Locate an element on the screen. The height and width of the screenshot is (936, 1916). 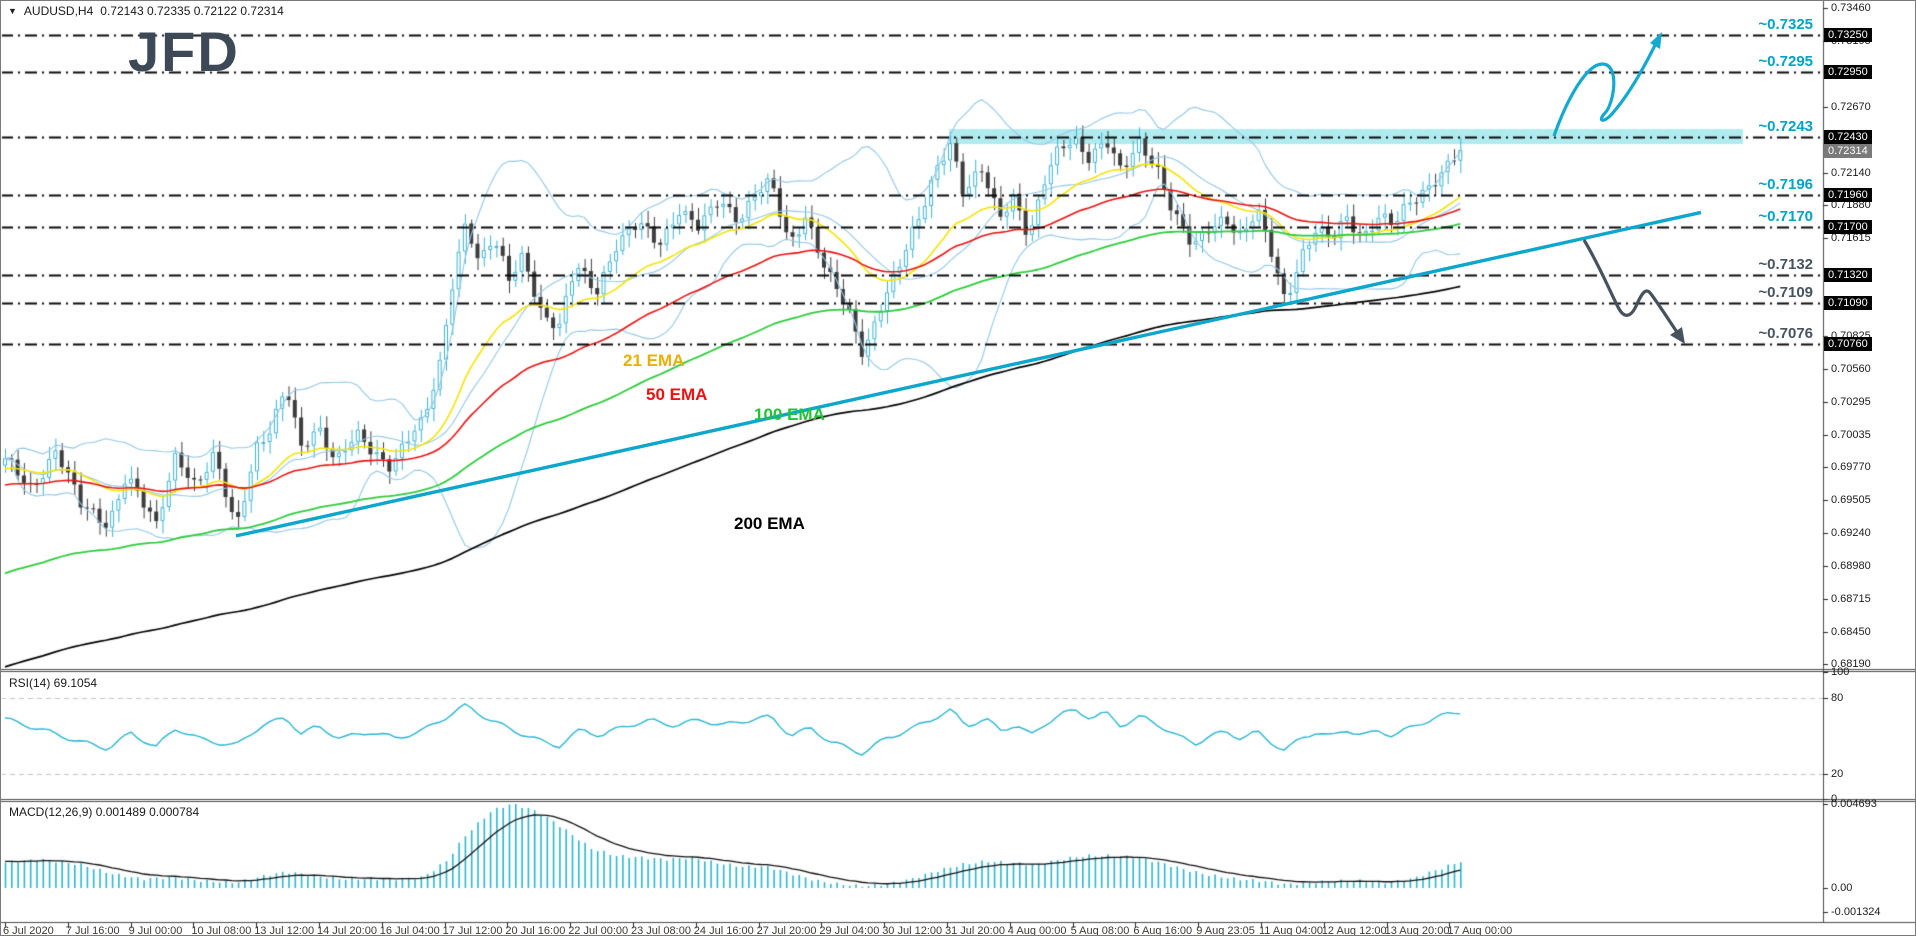
time-axis-label: 13 Jul 12:00 is located at coordinates (284, 930).